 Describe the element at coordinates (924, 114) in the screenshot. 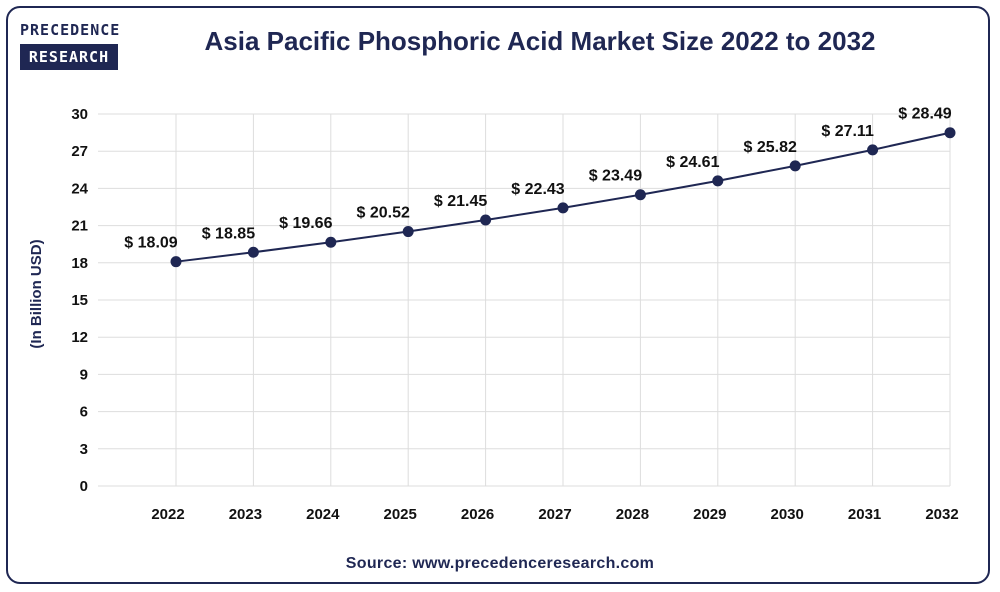

I see `data-label: $ 28.49` at that location.